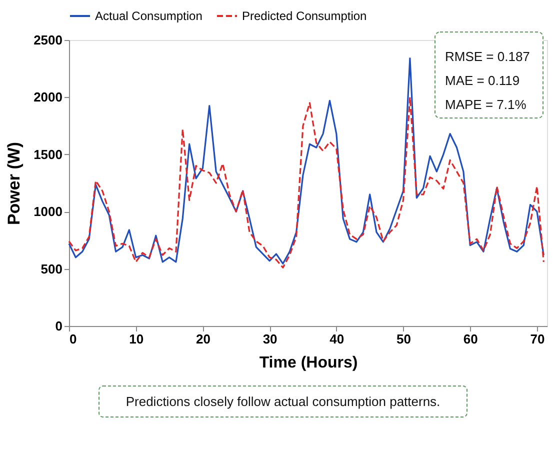 The width and height of the screenshot is (555, 451). What do you see at coordinates (203, 339) in the screenshot?
I see `x-tick-label: 20` at bounding box center [203, 339].